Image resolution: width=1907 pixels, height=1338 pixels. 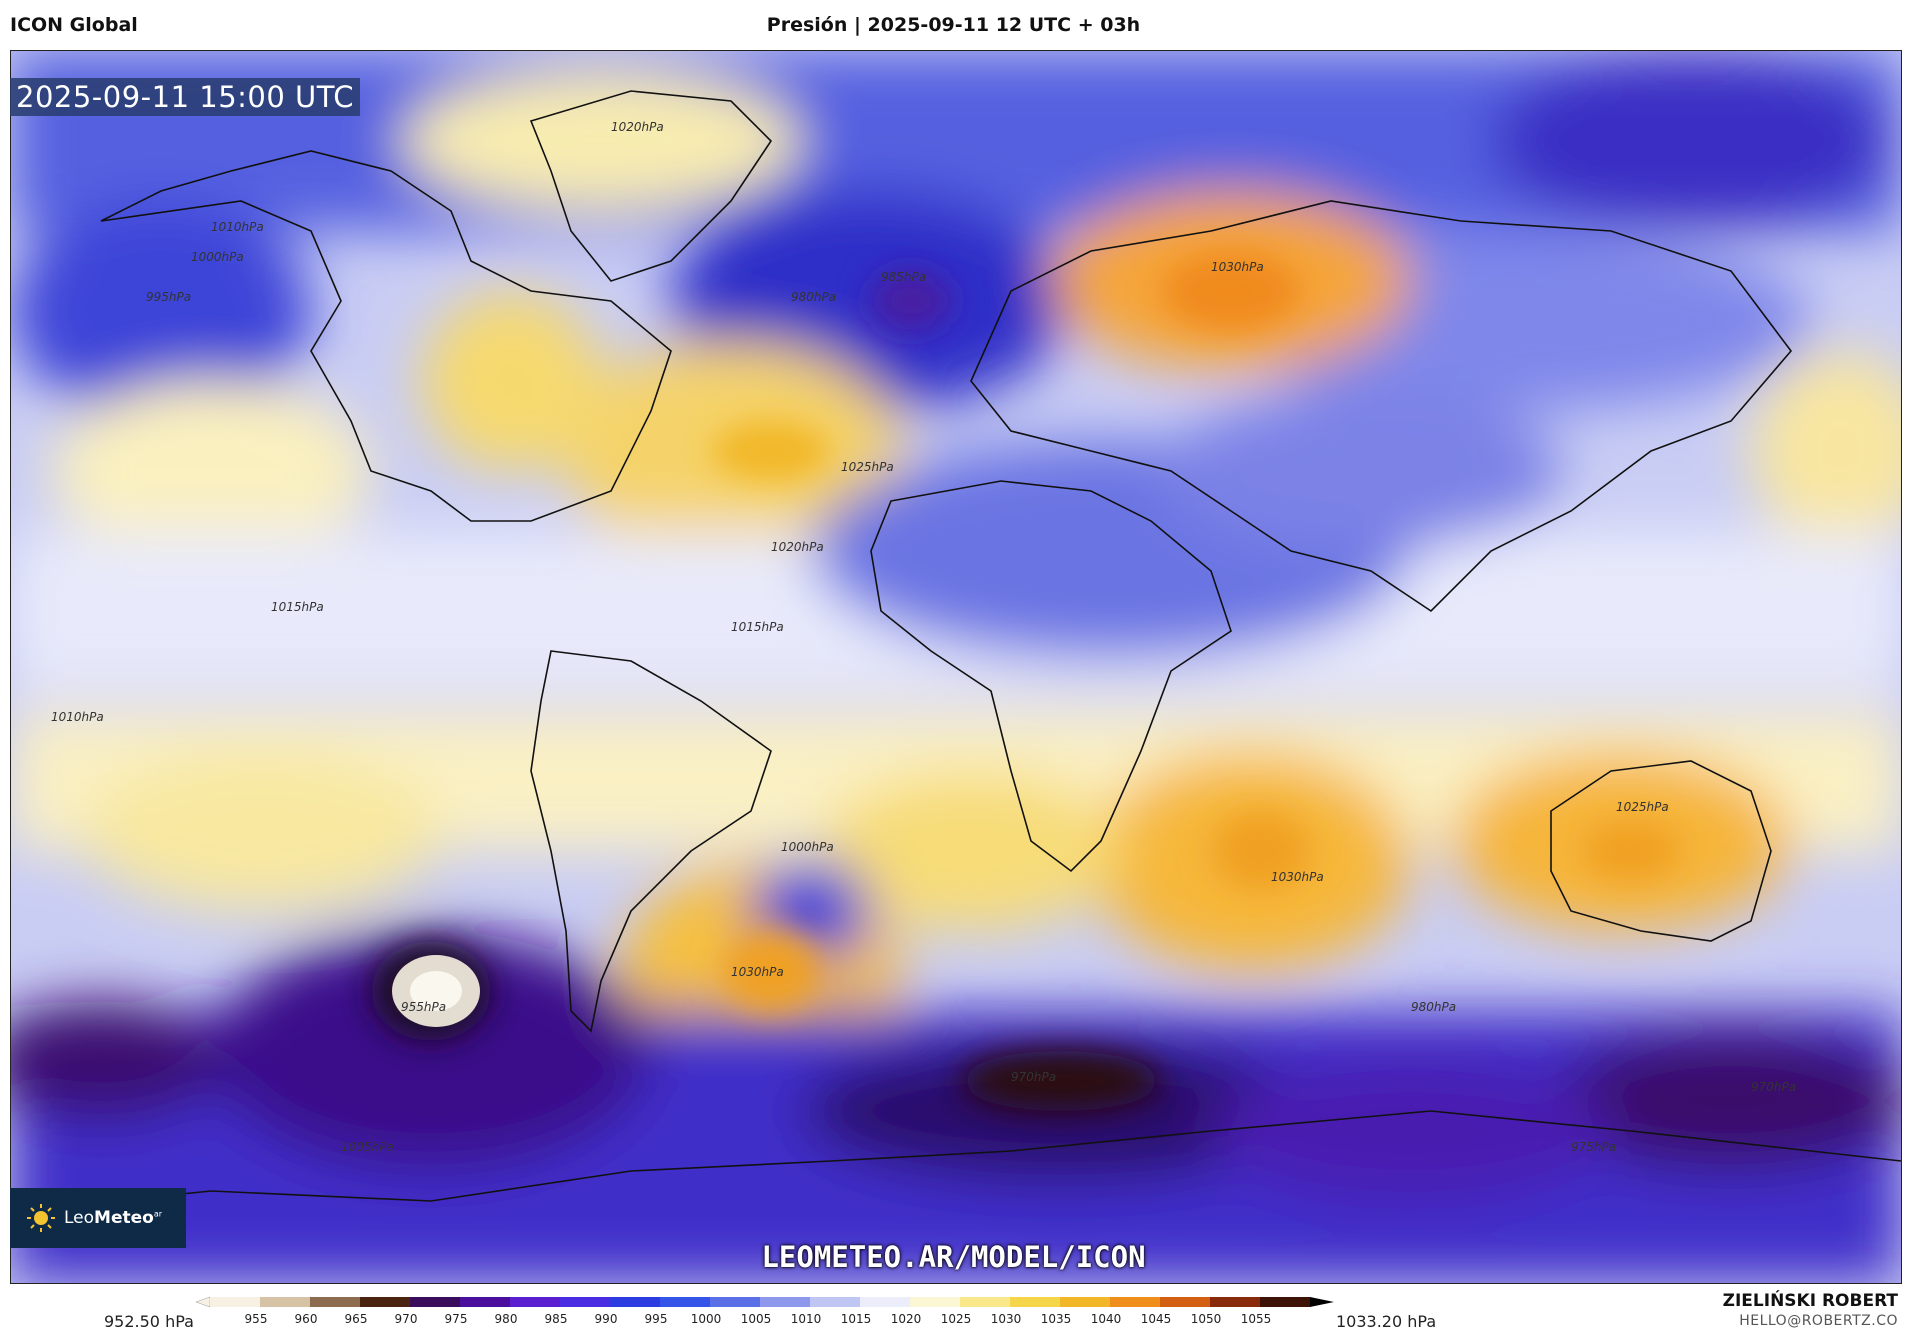 What do you see at coordinates (74, 25) in the screenshot?
I see `model-name: ICON Global` at bounding box center [74, 25].